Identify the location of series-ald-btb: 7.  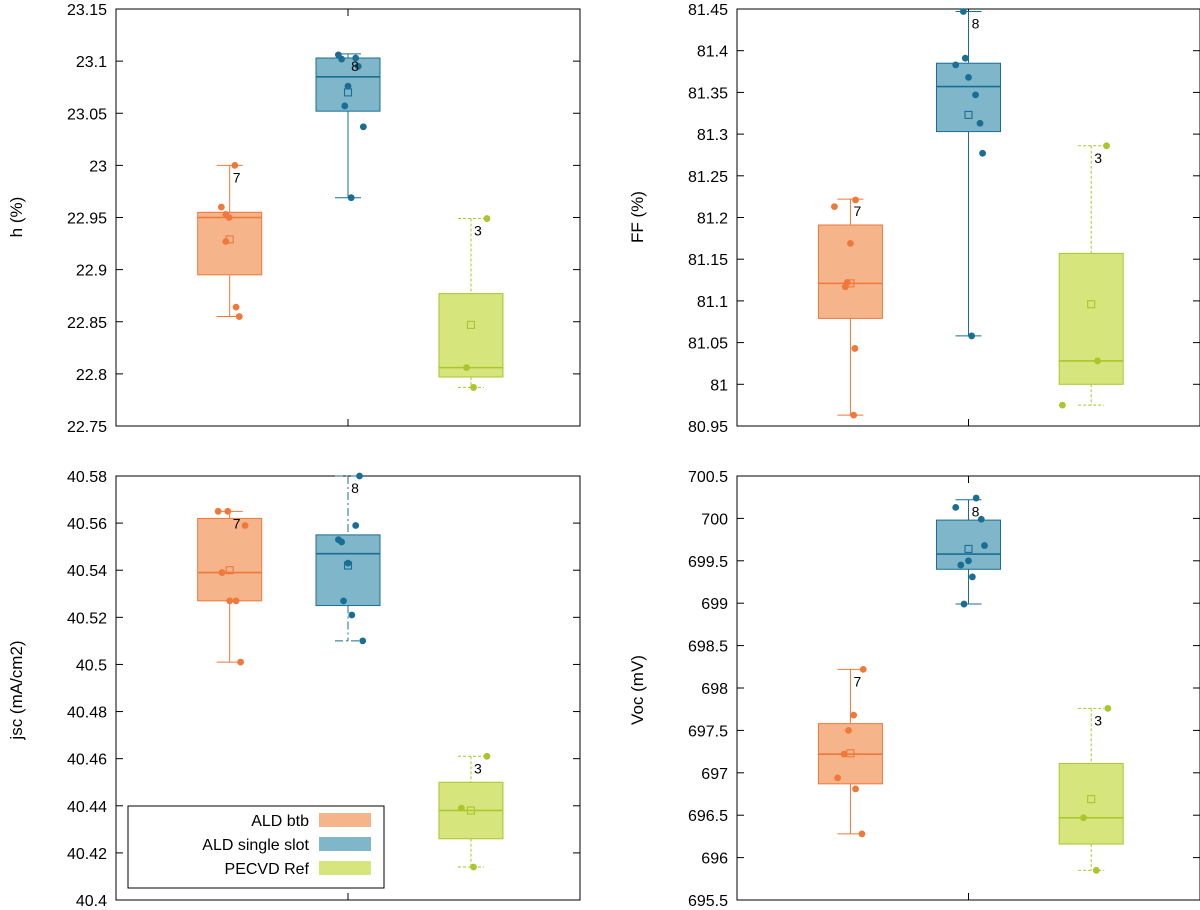
(850, 307).